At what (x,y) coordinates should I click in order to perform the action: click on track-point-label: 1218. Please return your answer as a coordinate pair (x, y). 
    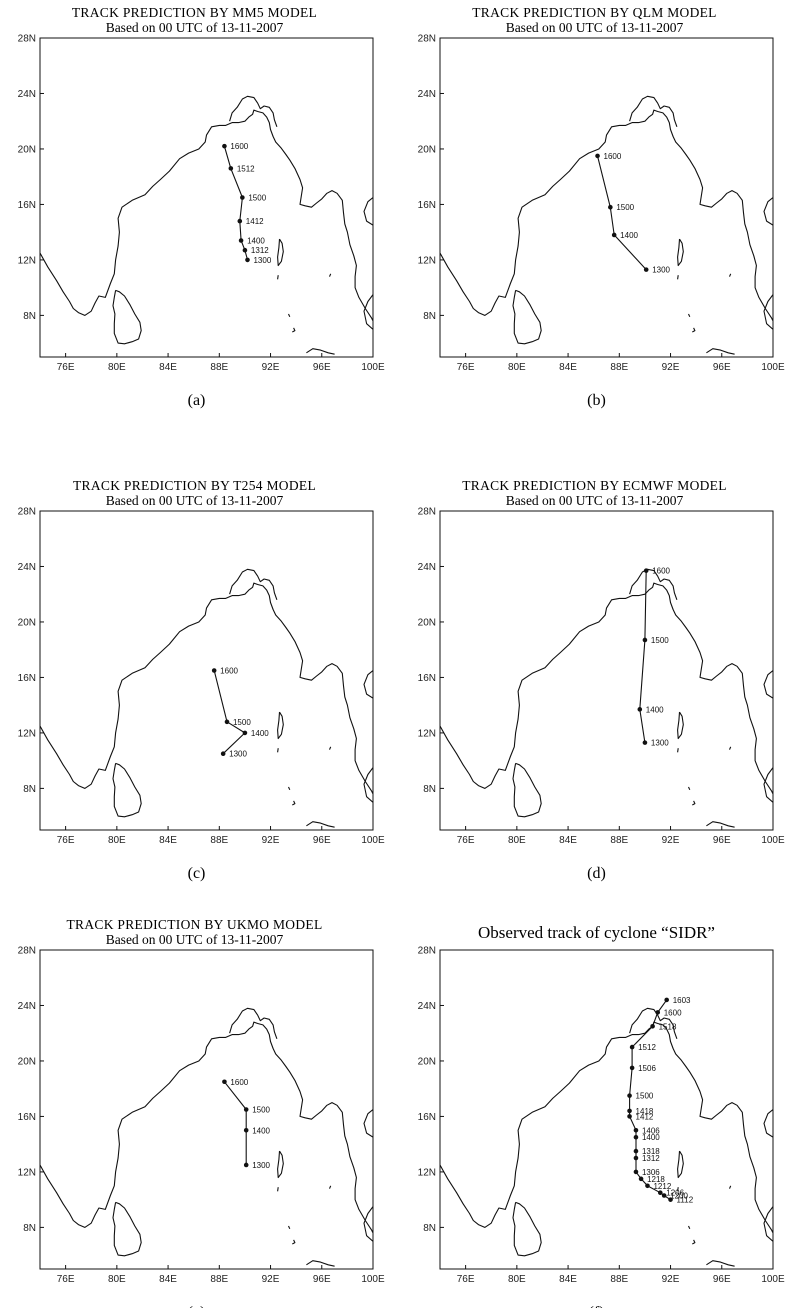
    Looking at the image, I should click on (656, 1179).